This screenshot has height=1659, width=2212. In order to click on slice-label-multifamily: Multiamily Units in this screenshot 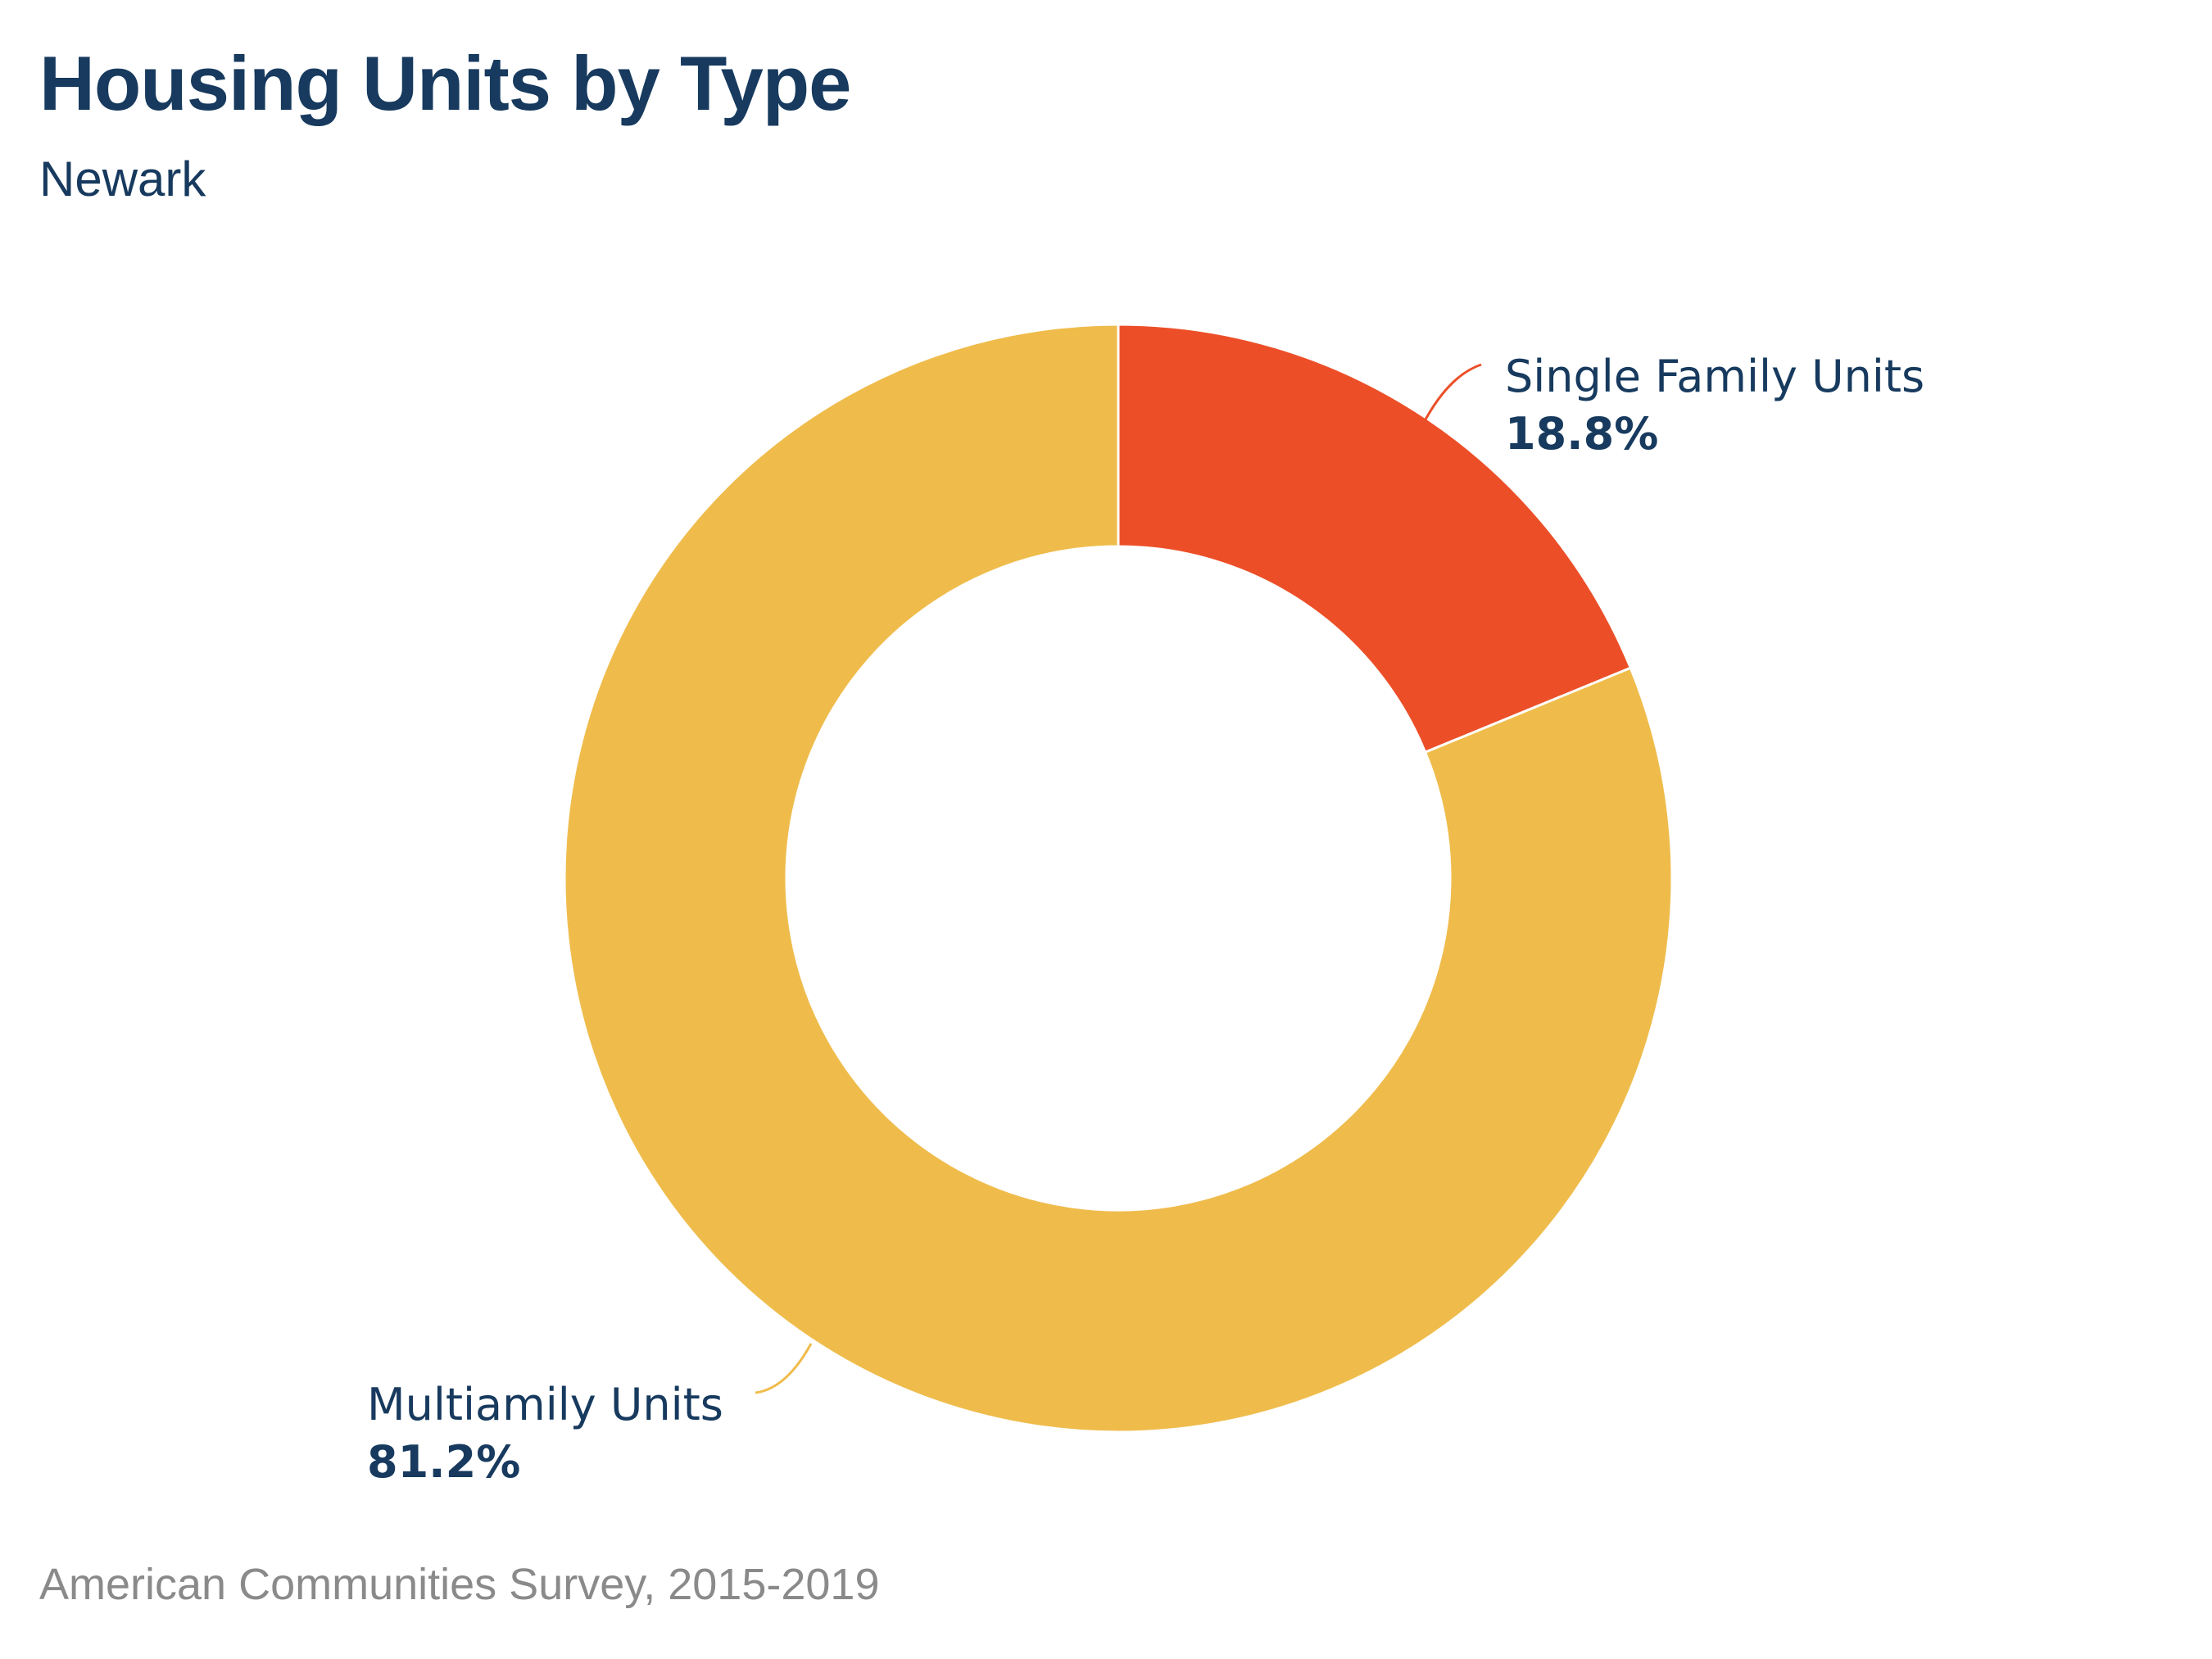, I will do `click(545, 1404)`.